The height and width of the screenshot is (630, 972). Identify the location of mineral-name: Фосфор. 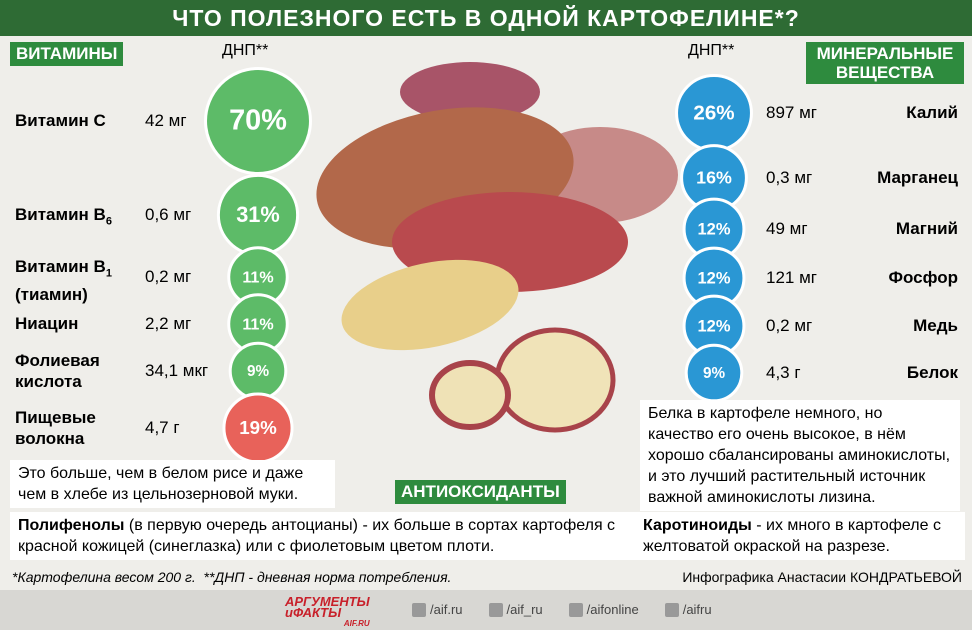
(923, 277).